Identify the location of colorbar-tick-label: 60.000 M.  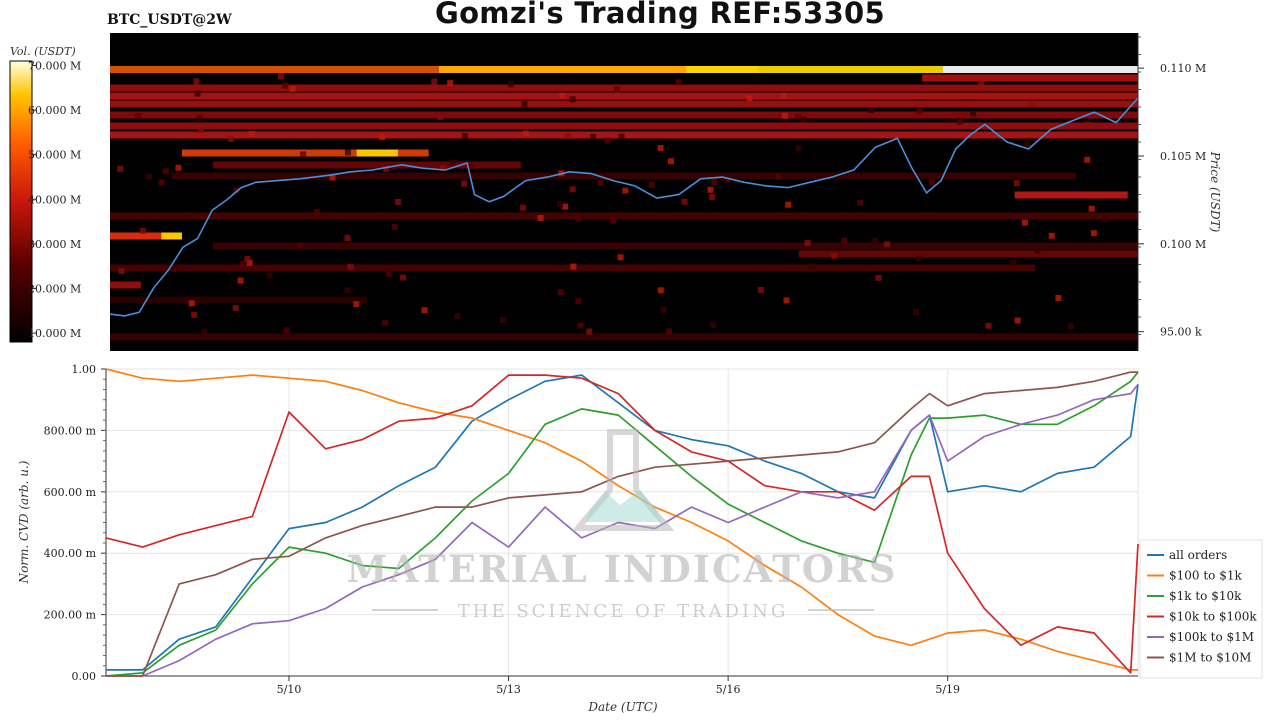
(54, 110).